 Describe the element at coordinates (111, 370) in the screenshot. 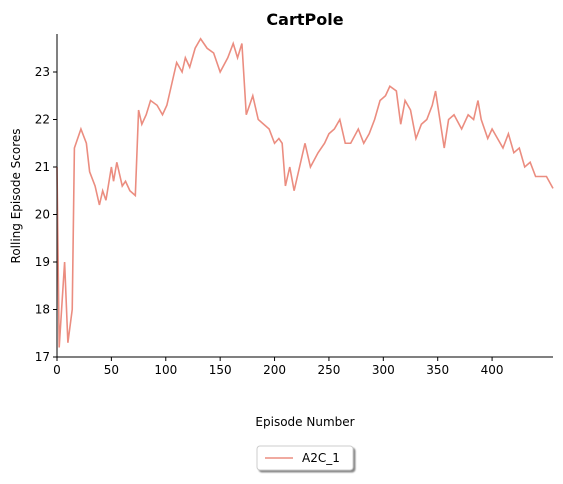

I see `x-tick-label: 50` at that location.